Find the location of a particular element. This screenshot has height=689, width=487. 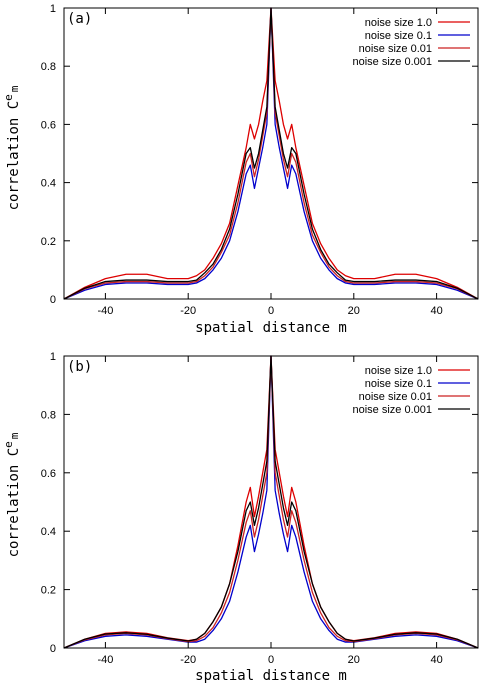

panel-label: (a) is located at coordinates (79, 19).